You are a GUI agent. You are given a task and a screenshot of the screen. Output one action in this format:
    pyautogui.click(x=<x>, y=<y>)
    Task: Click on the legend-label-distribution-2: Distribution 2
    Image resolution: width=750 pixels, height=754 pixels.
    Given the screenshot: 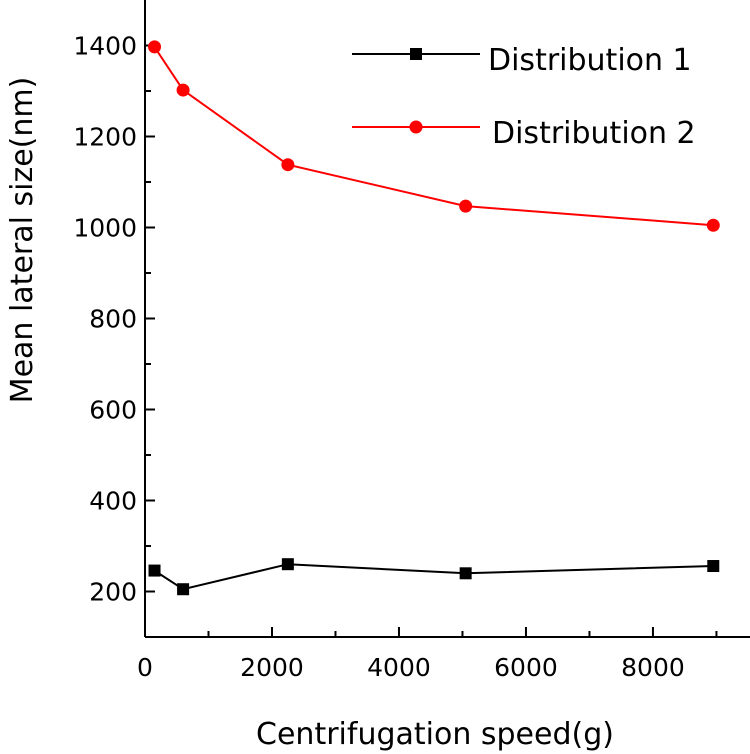 What is the action you would take?
    pyautogui.click(x=594, y=133)
    